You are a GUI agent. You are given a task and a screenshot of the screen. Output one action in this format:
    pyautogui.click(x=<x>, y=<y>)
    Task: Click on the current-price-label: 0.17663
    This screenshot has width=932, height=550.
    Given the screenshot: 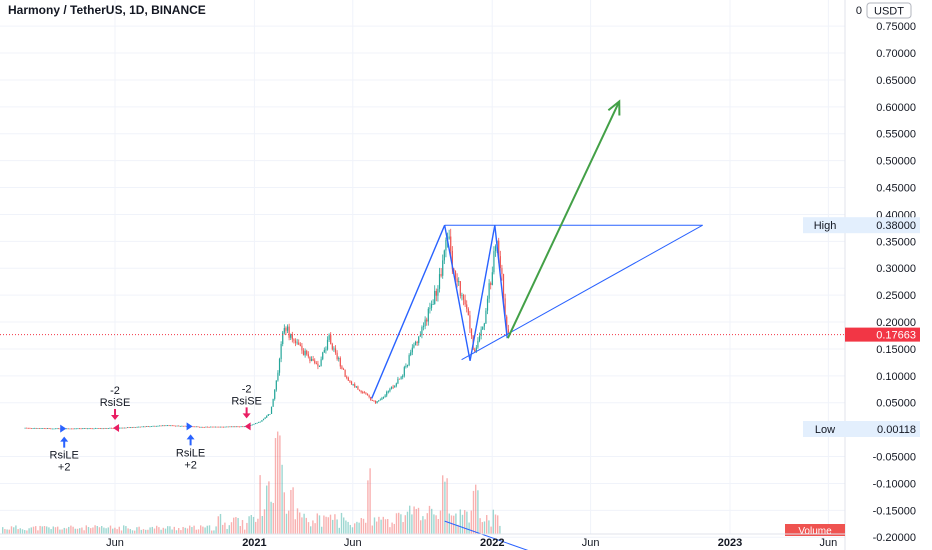 What is the action you would take?
    pyautogui.click(x=896, y=336)
    